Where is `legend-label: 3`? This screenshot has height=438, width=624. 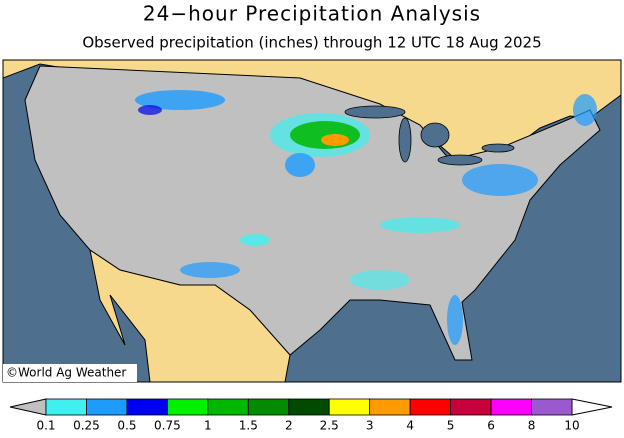
legend-label: 3 is located at coordinates (370, 426).